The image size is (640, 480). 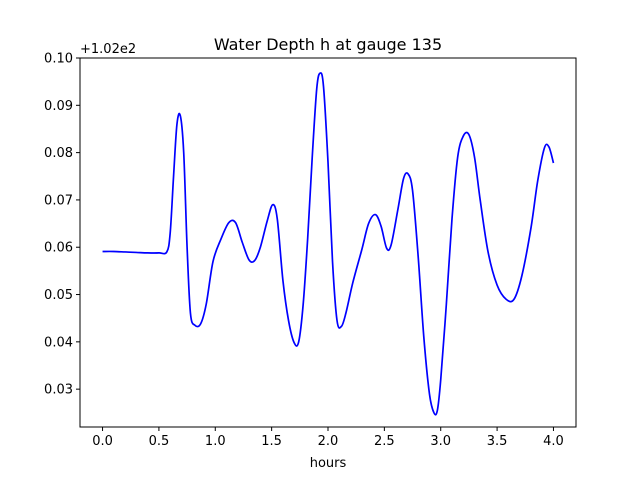 I want to click on x-axis-label: hours, so click(x=328, y=463).